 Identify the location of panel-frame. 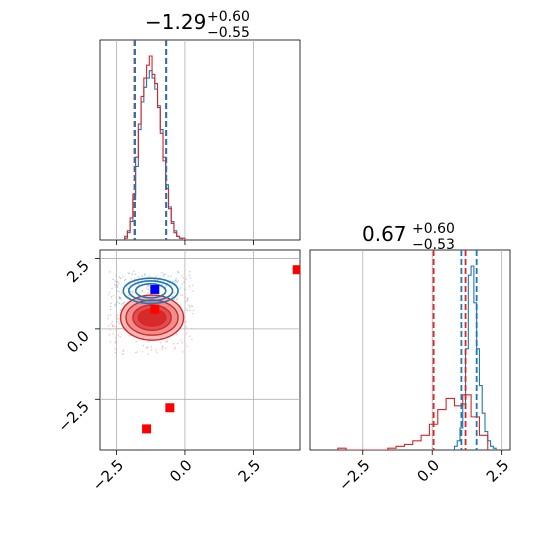
(410, 350).